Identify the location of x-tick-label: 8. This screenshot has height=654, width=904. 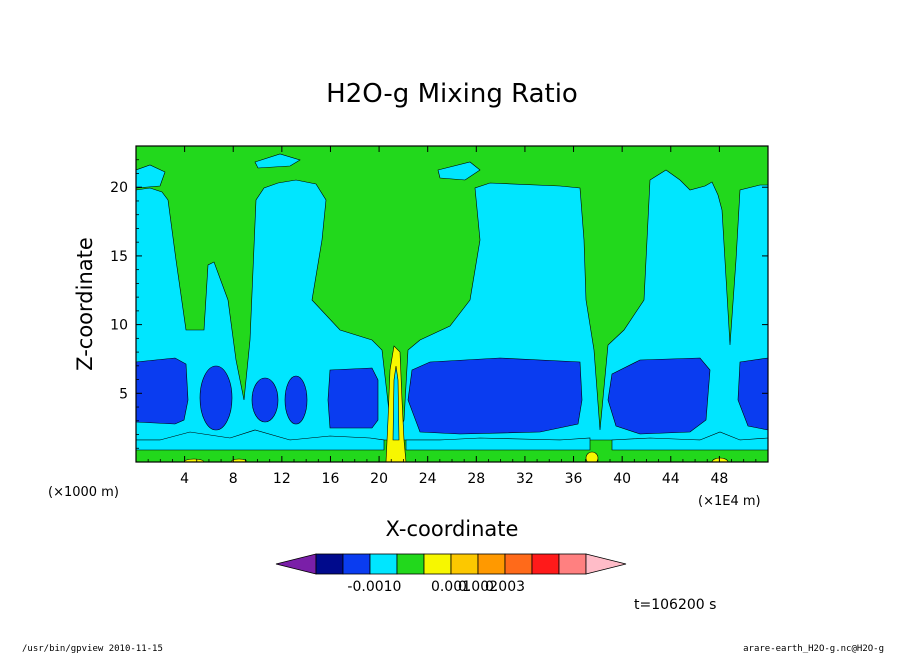
(233, 479).